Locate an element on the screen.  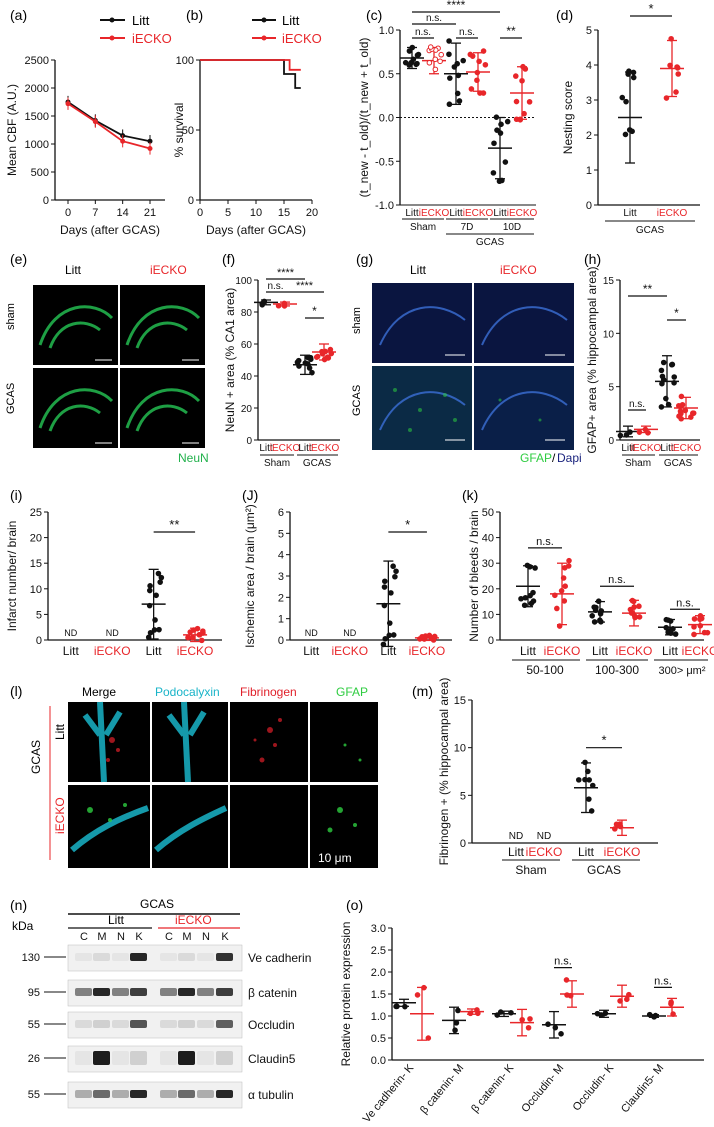
y-axis-label: Relative protein expression is located at coordinates (346, 994).